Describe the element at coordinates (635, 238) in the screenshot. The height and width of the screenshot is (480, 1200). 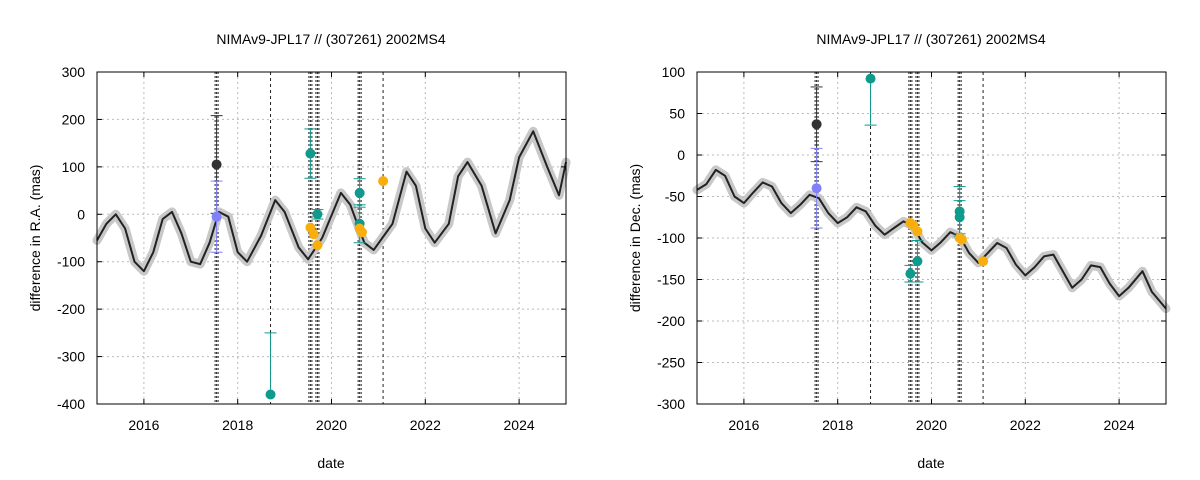
I see `y-axis-label: difference in Dec. (mas)` at that location.